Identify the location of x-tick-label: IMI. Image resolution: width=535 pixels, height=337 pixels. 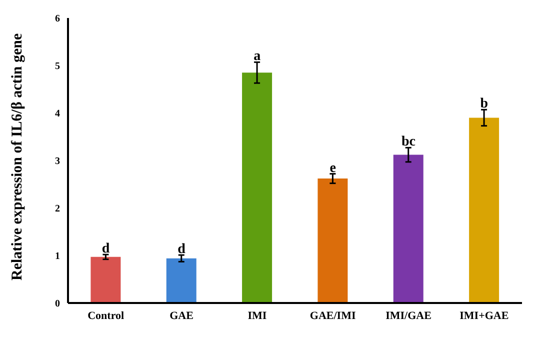
(257, 316).